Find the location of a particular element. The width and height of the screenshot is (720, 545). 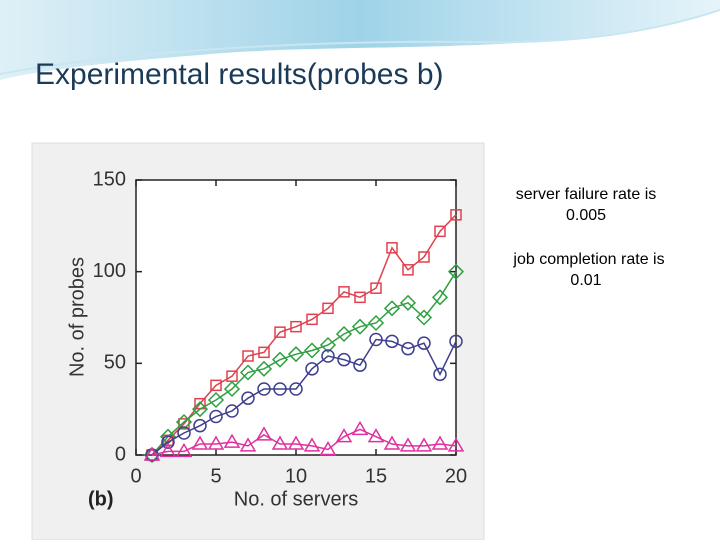

x-tick-label: 10 is located at coordinates (296, 476).